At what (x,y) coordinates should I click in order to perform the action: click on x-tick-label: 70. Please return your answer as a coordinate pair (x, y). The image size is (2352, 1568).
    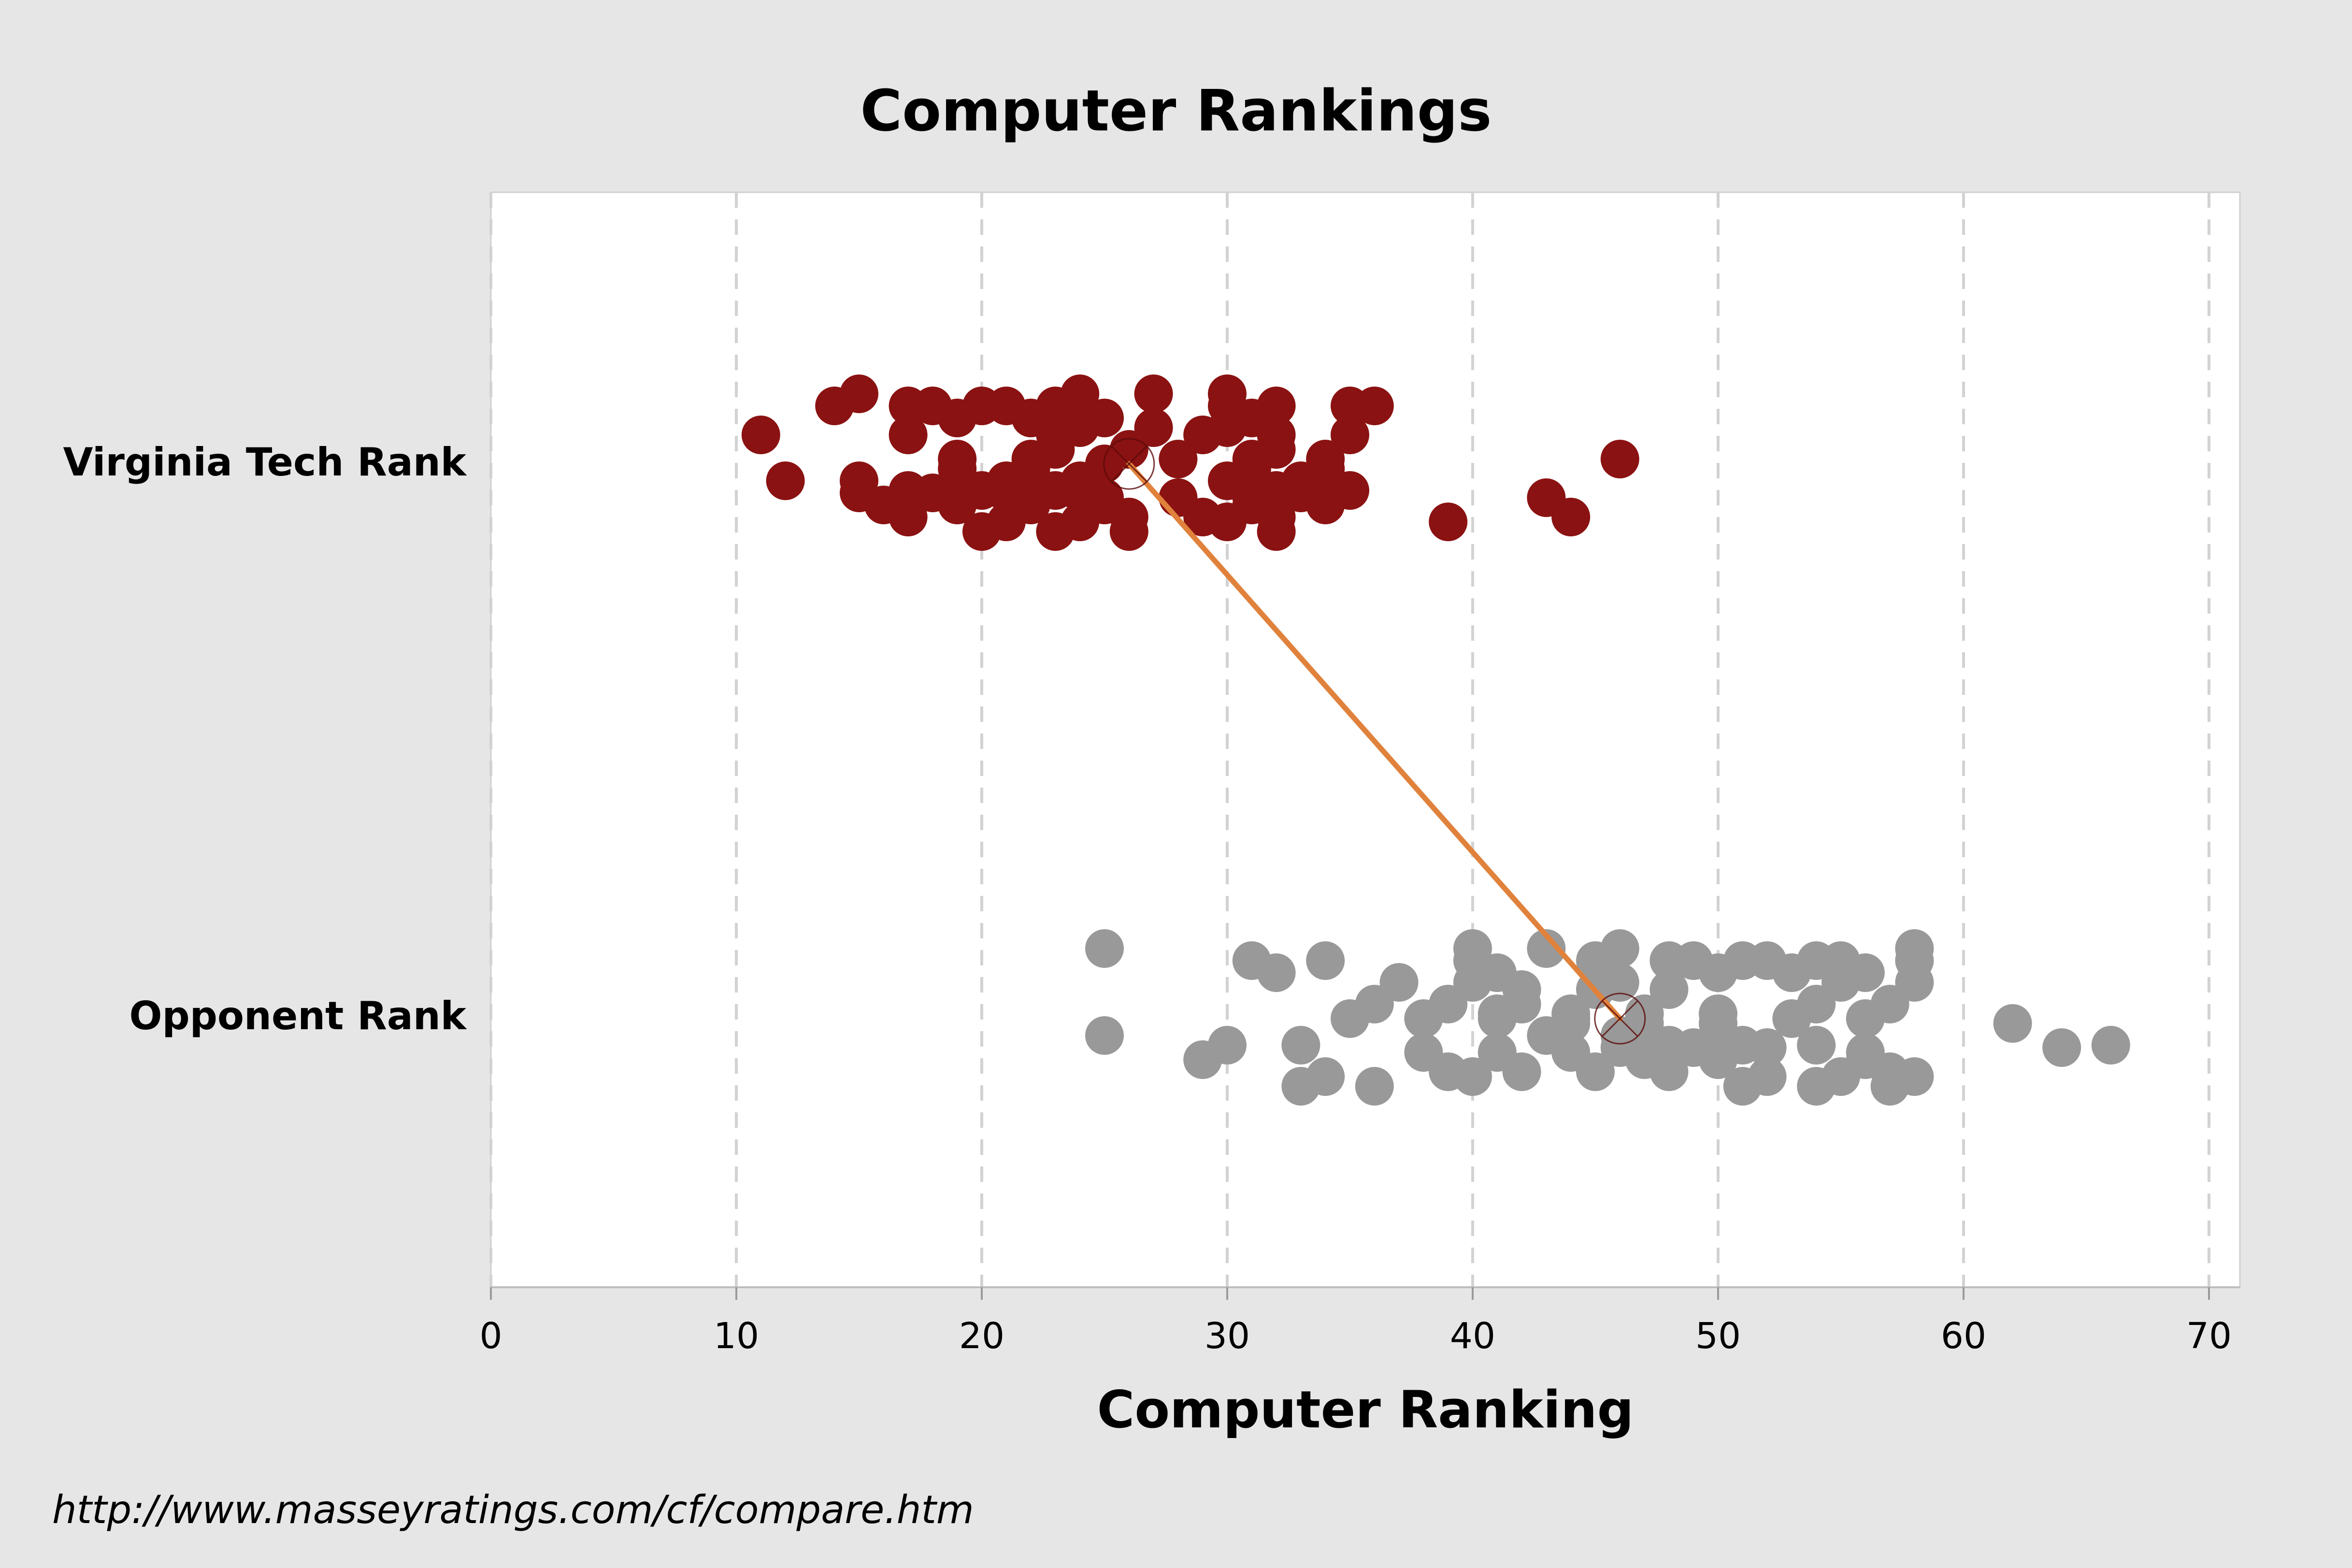
    Looking at the image, I should click on (2209, 1336).